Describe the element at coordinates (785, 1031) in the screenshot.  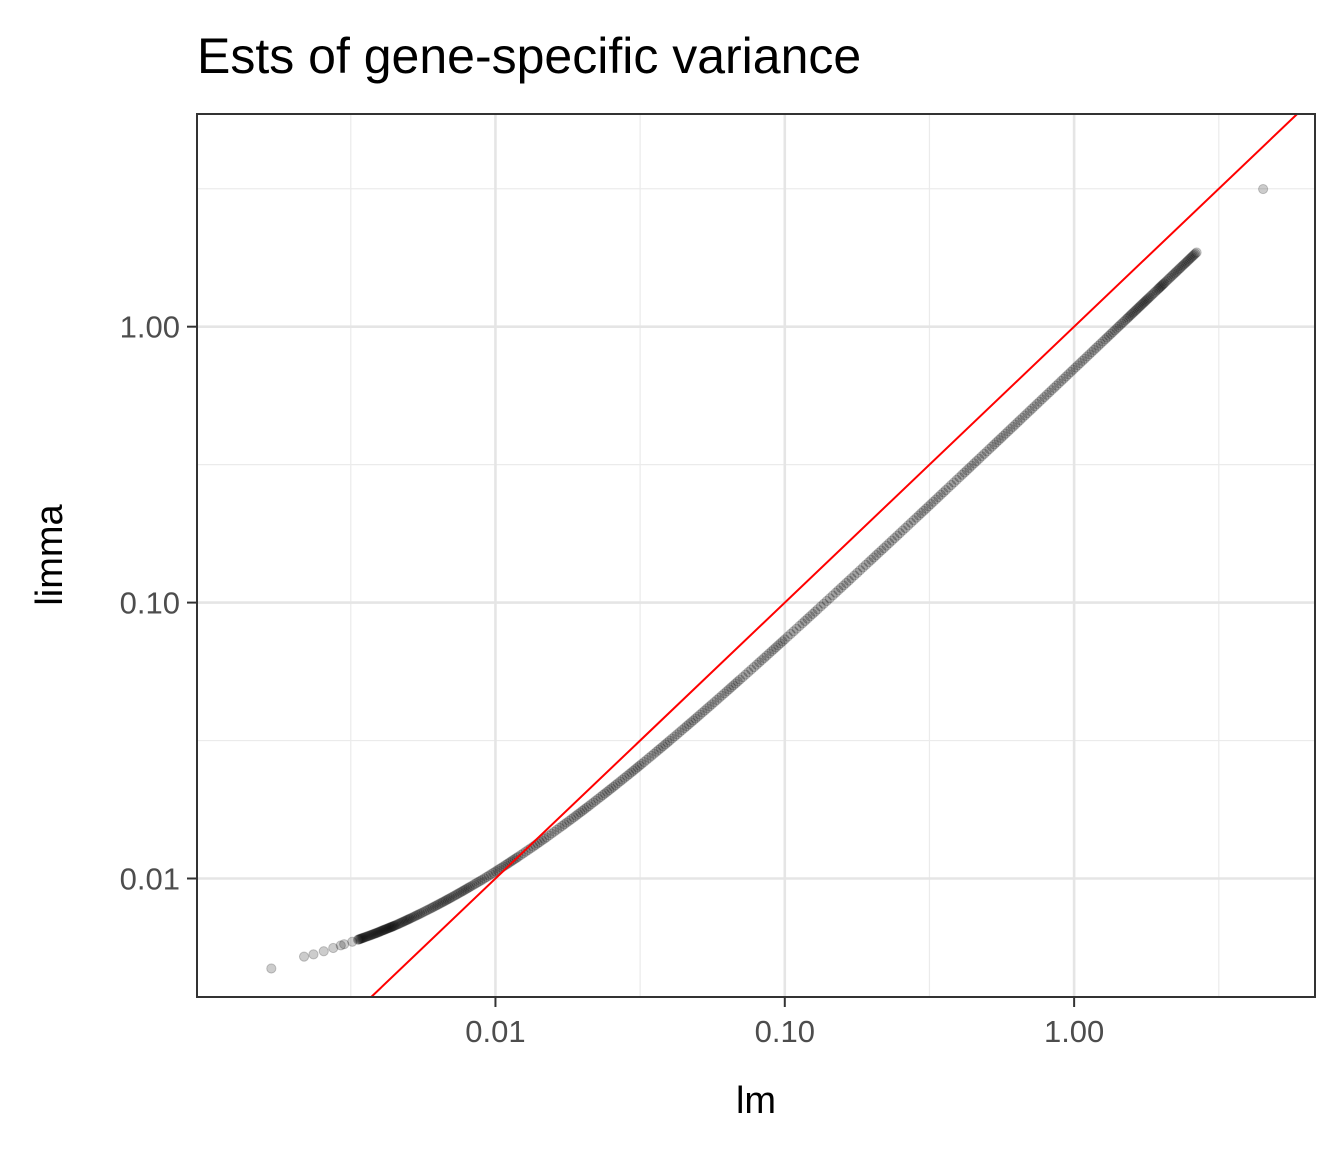
I see `x-tick-label: 0.10` at that location.